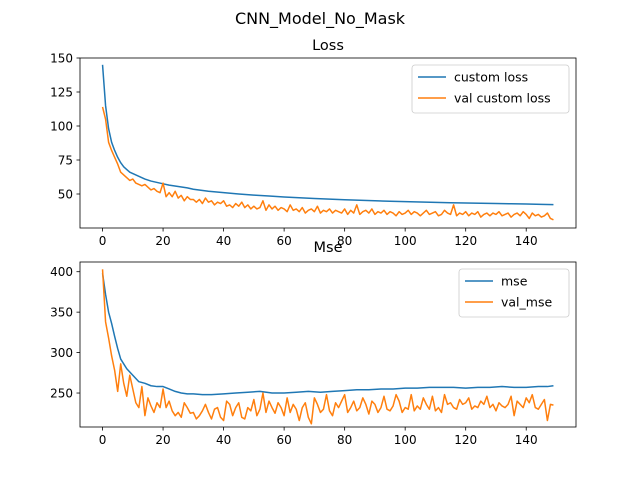 This screenshot has height=480, width=640. I want to click on mse-legend: mse val_mse, so click(514, 293).